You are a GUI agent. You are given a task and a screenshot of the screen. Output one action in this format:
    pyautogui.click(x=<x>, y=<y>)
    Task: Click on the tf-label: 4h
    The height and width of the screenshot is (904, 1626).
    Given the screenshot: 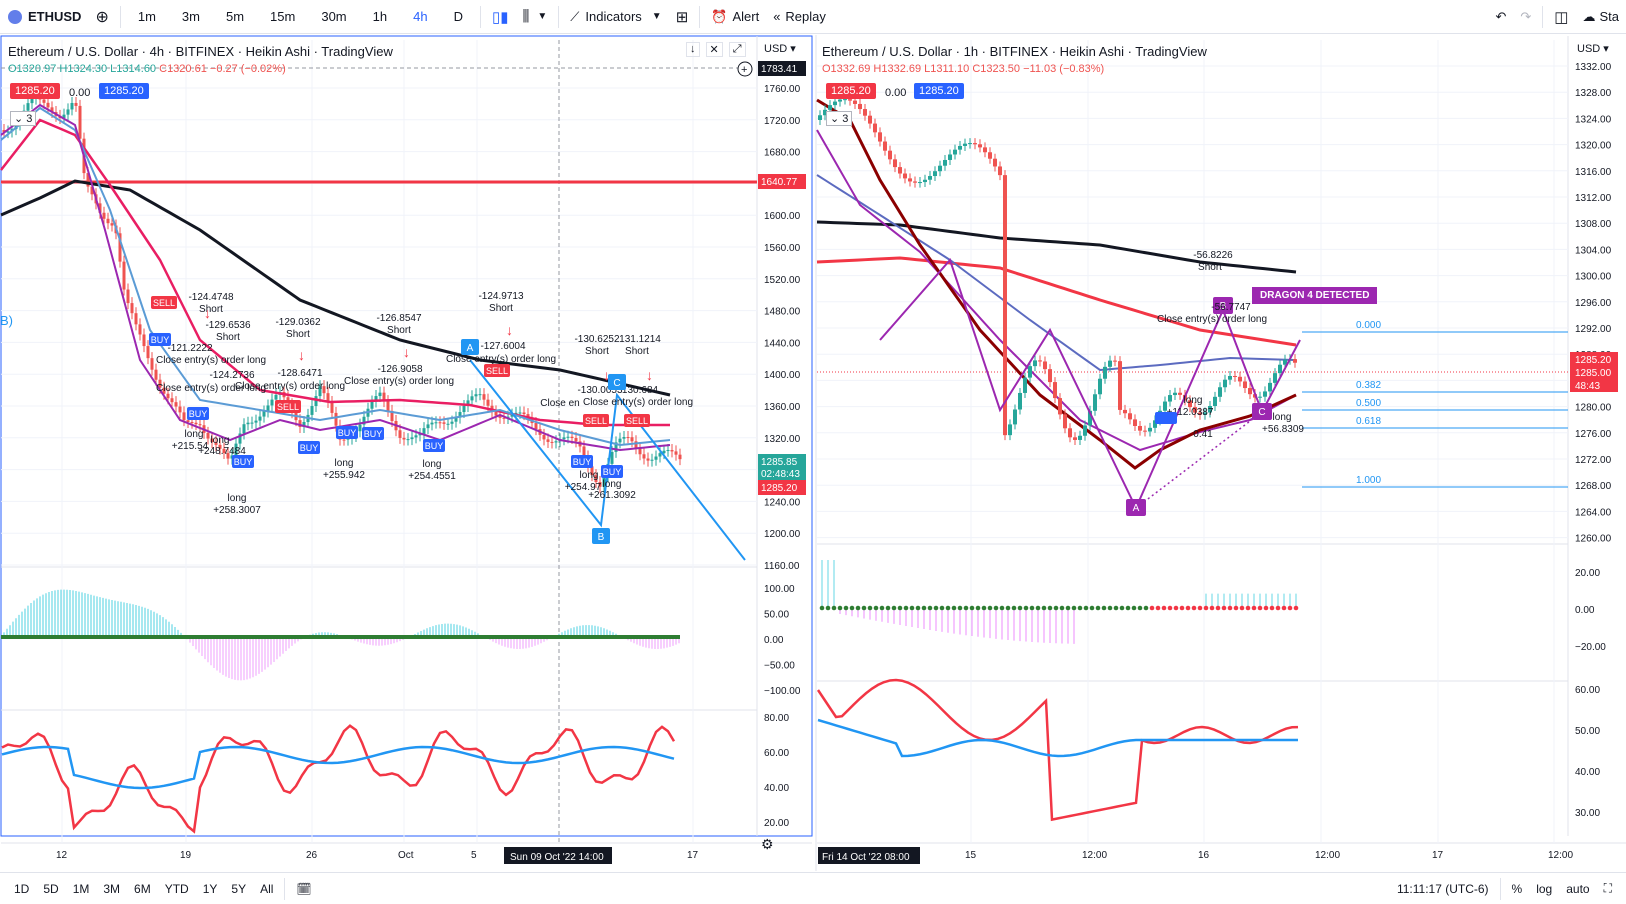 What is the action you would take?
    pyautogui.click(x=420, y=16)
    